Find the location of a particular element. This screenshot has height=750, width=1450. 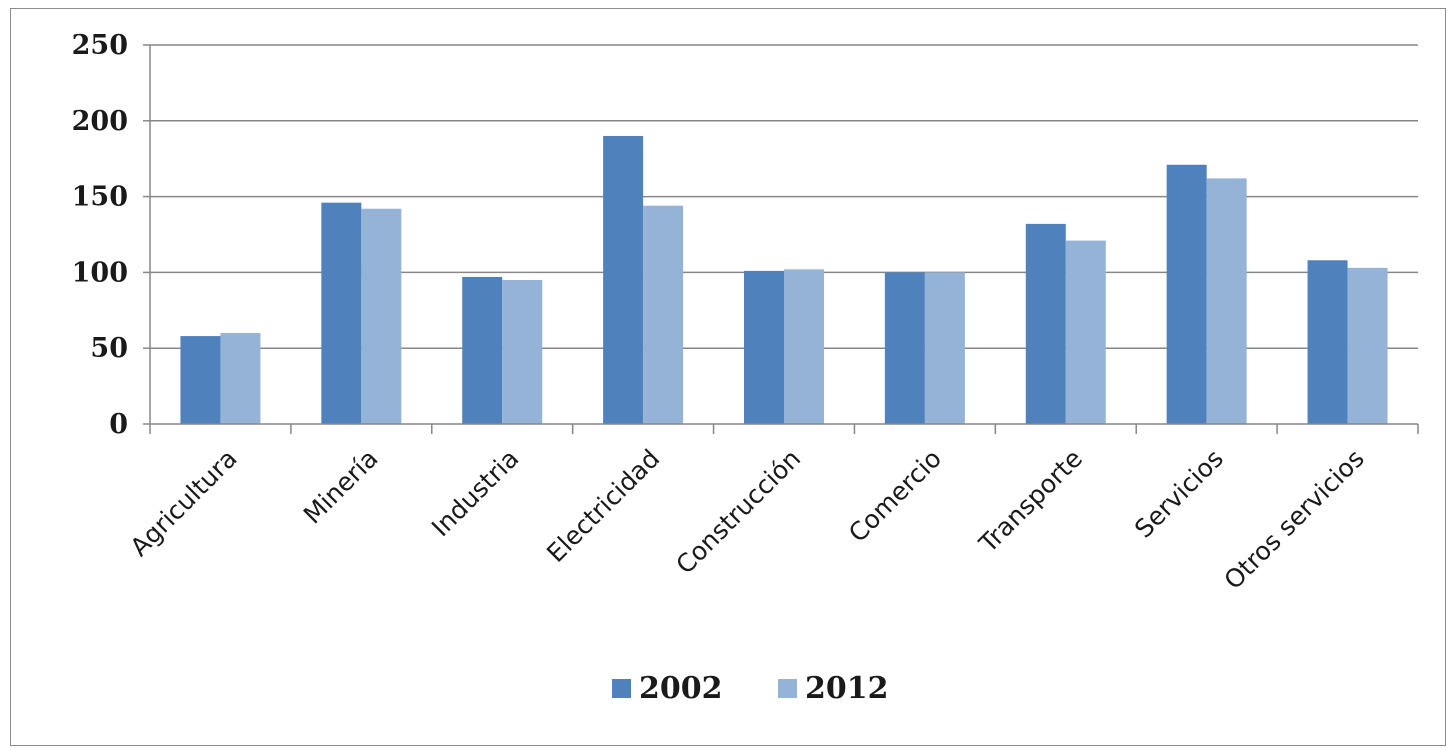

y-tick-label: 0 is located at coordinates (118, 424).